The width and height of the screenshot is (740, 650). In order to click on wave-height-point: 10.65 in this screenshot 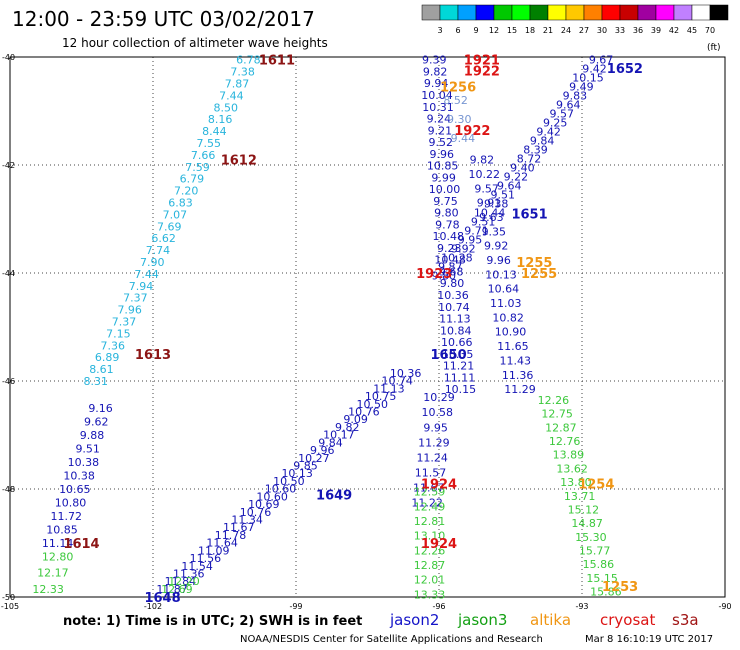, I will do `click(75, 489)`.